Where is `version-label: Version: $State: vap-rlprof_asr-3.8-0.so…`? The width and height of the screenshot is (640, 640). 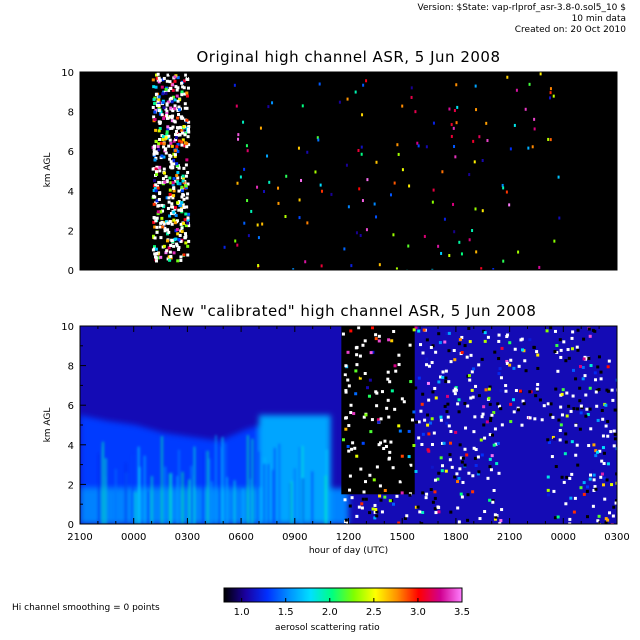 version-label: Version: $State: vap-rlprof_asr-3.8-0.so… is located at coordinates (521, 8).